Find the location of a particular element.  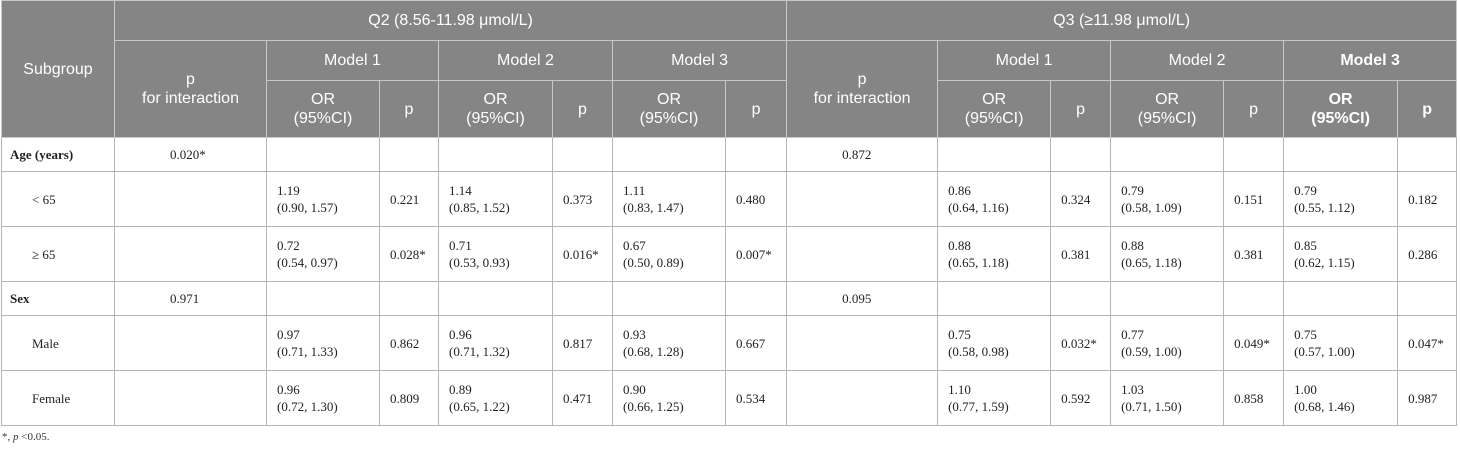

or-value: 1.00 is located at coordinates (1305, 389).